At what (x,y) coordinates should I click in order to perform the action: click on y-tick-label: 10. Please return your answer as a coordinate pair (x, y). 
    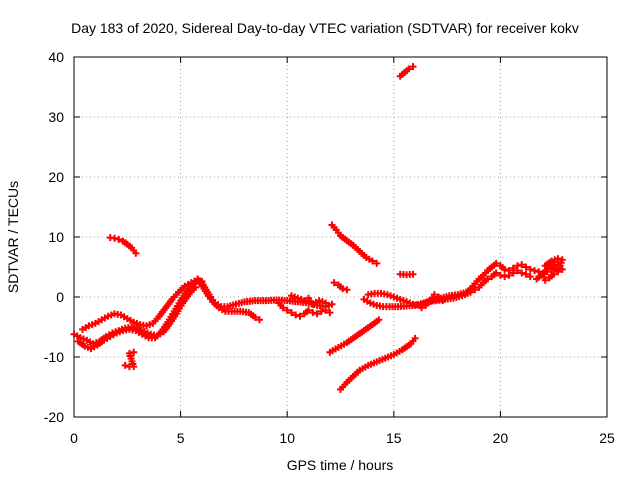
    Looking at the image, I should click on (56, 237).